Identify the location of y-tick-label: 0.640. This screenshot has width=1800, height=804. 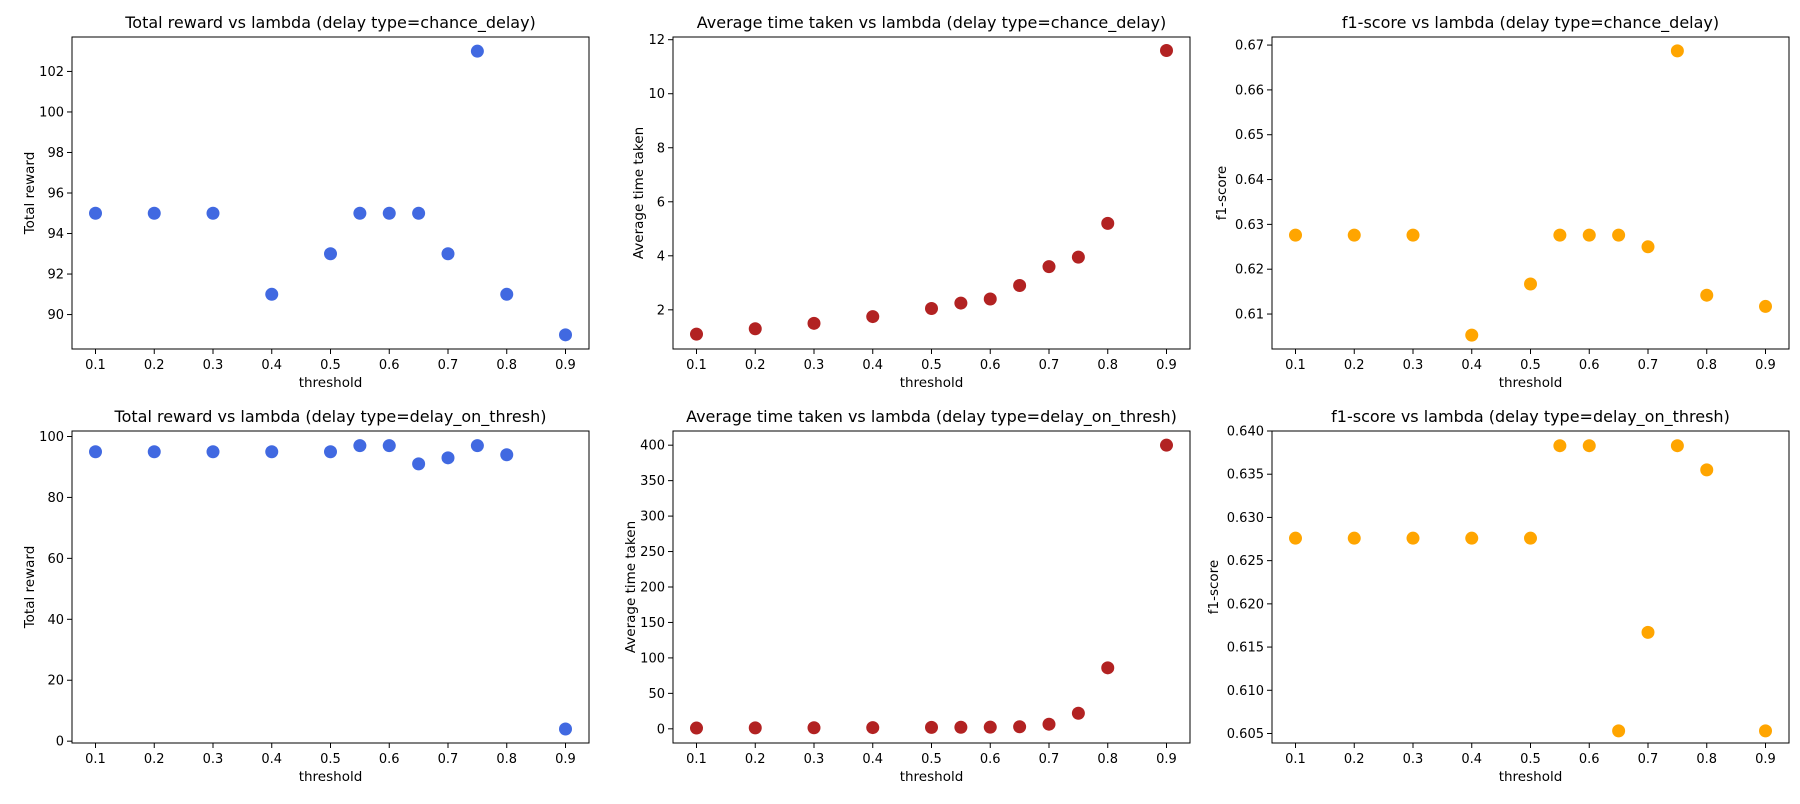
(1245, 432).